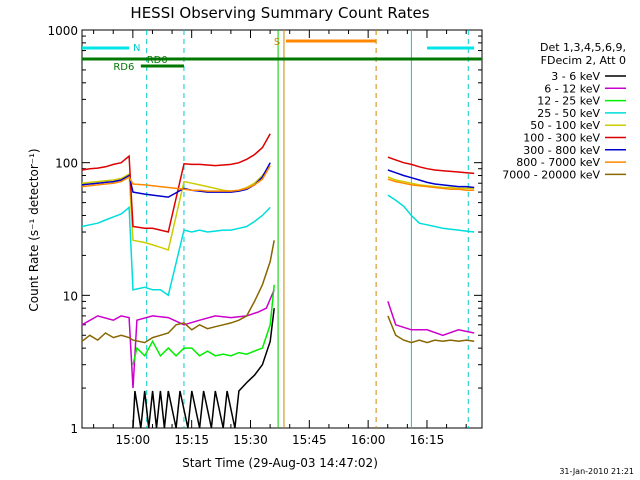  I want to click on legend-label: 3 - 6 keV, so click(575, 76).